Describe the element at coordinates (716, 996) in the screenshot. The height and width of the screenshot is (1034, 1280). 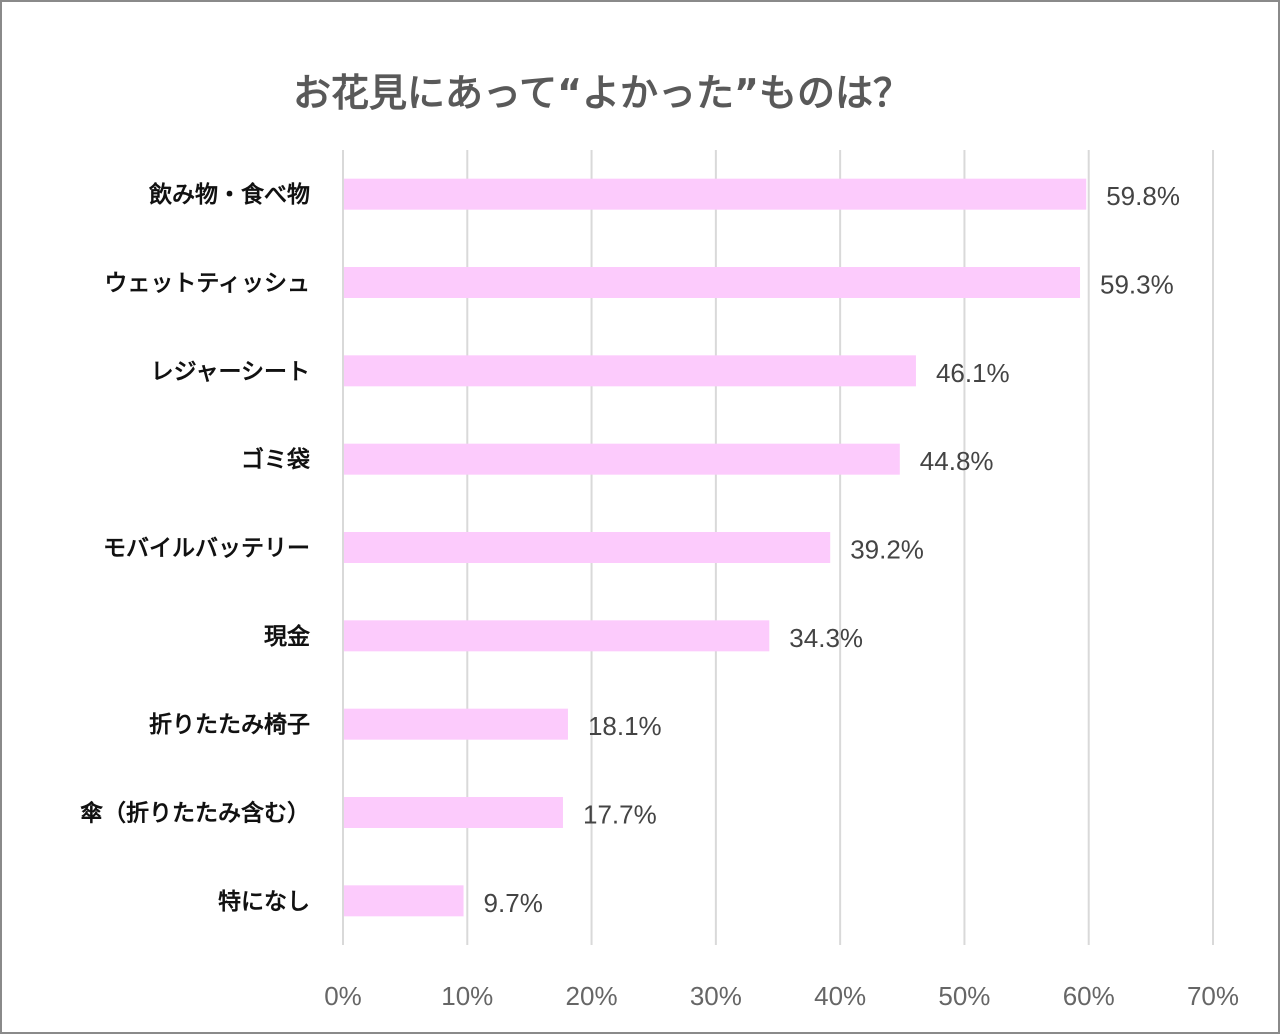
I see `x-tick-label: 30%` at that location.